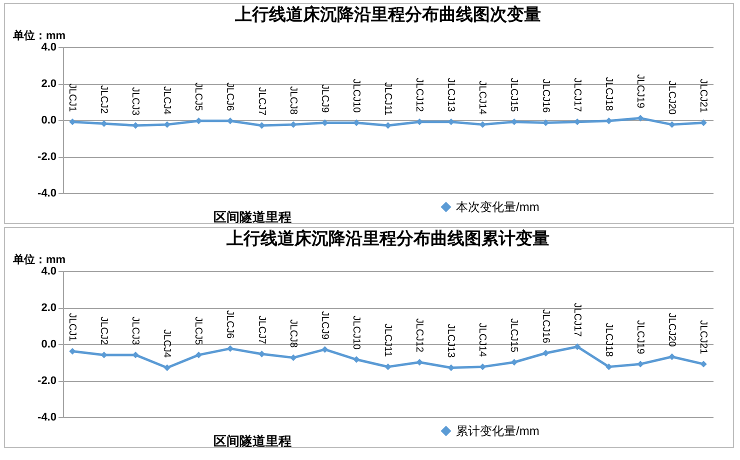 The image size is (740, 460). I want to click on chart-title: 上行线道床沉降沿里程分布曲线图次变量, so click(387, 14).